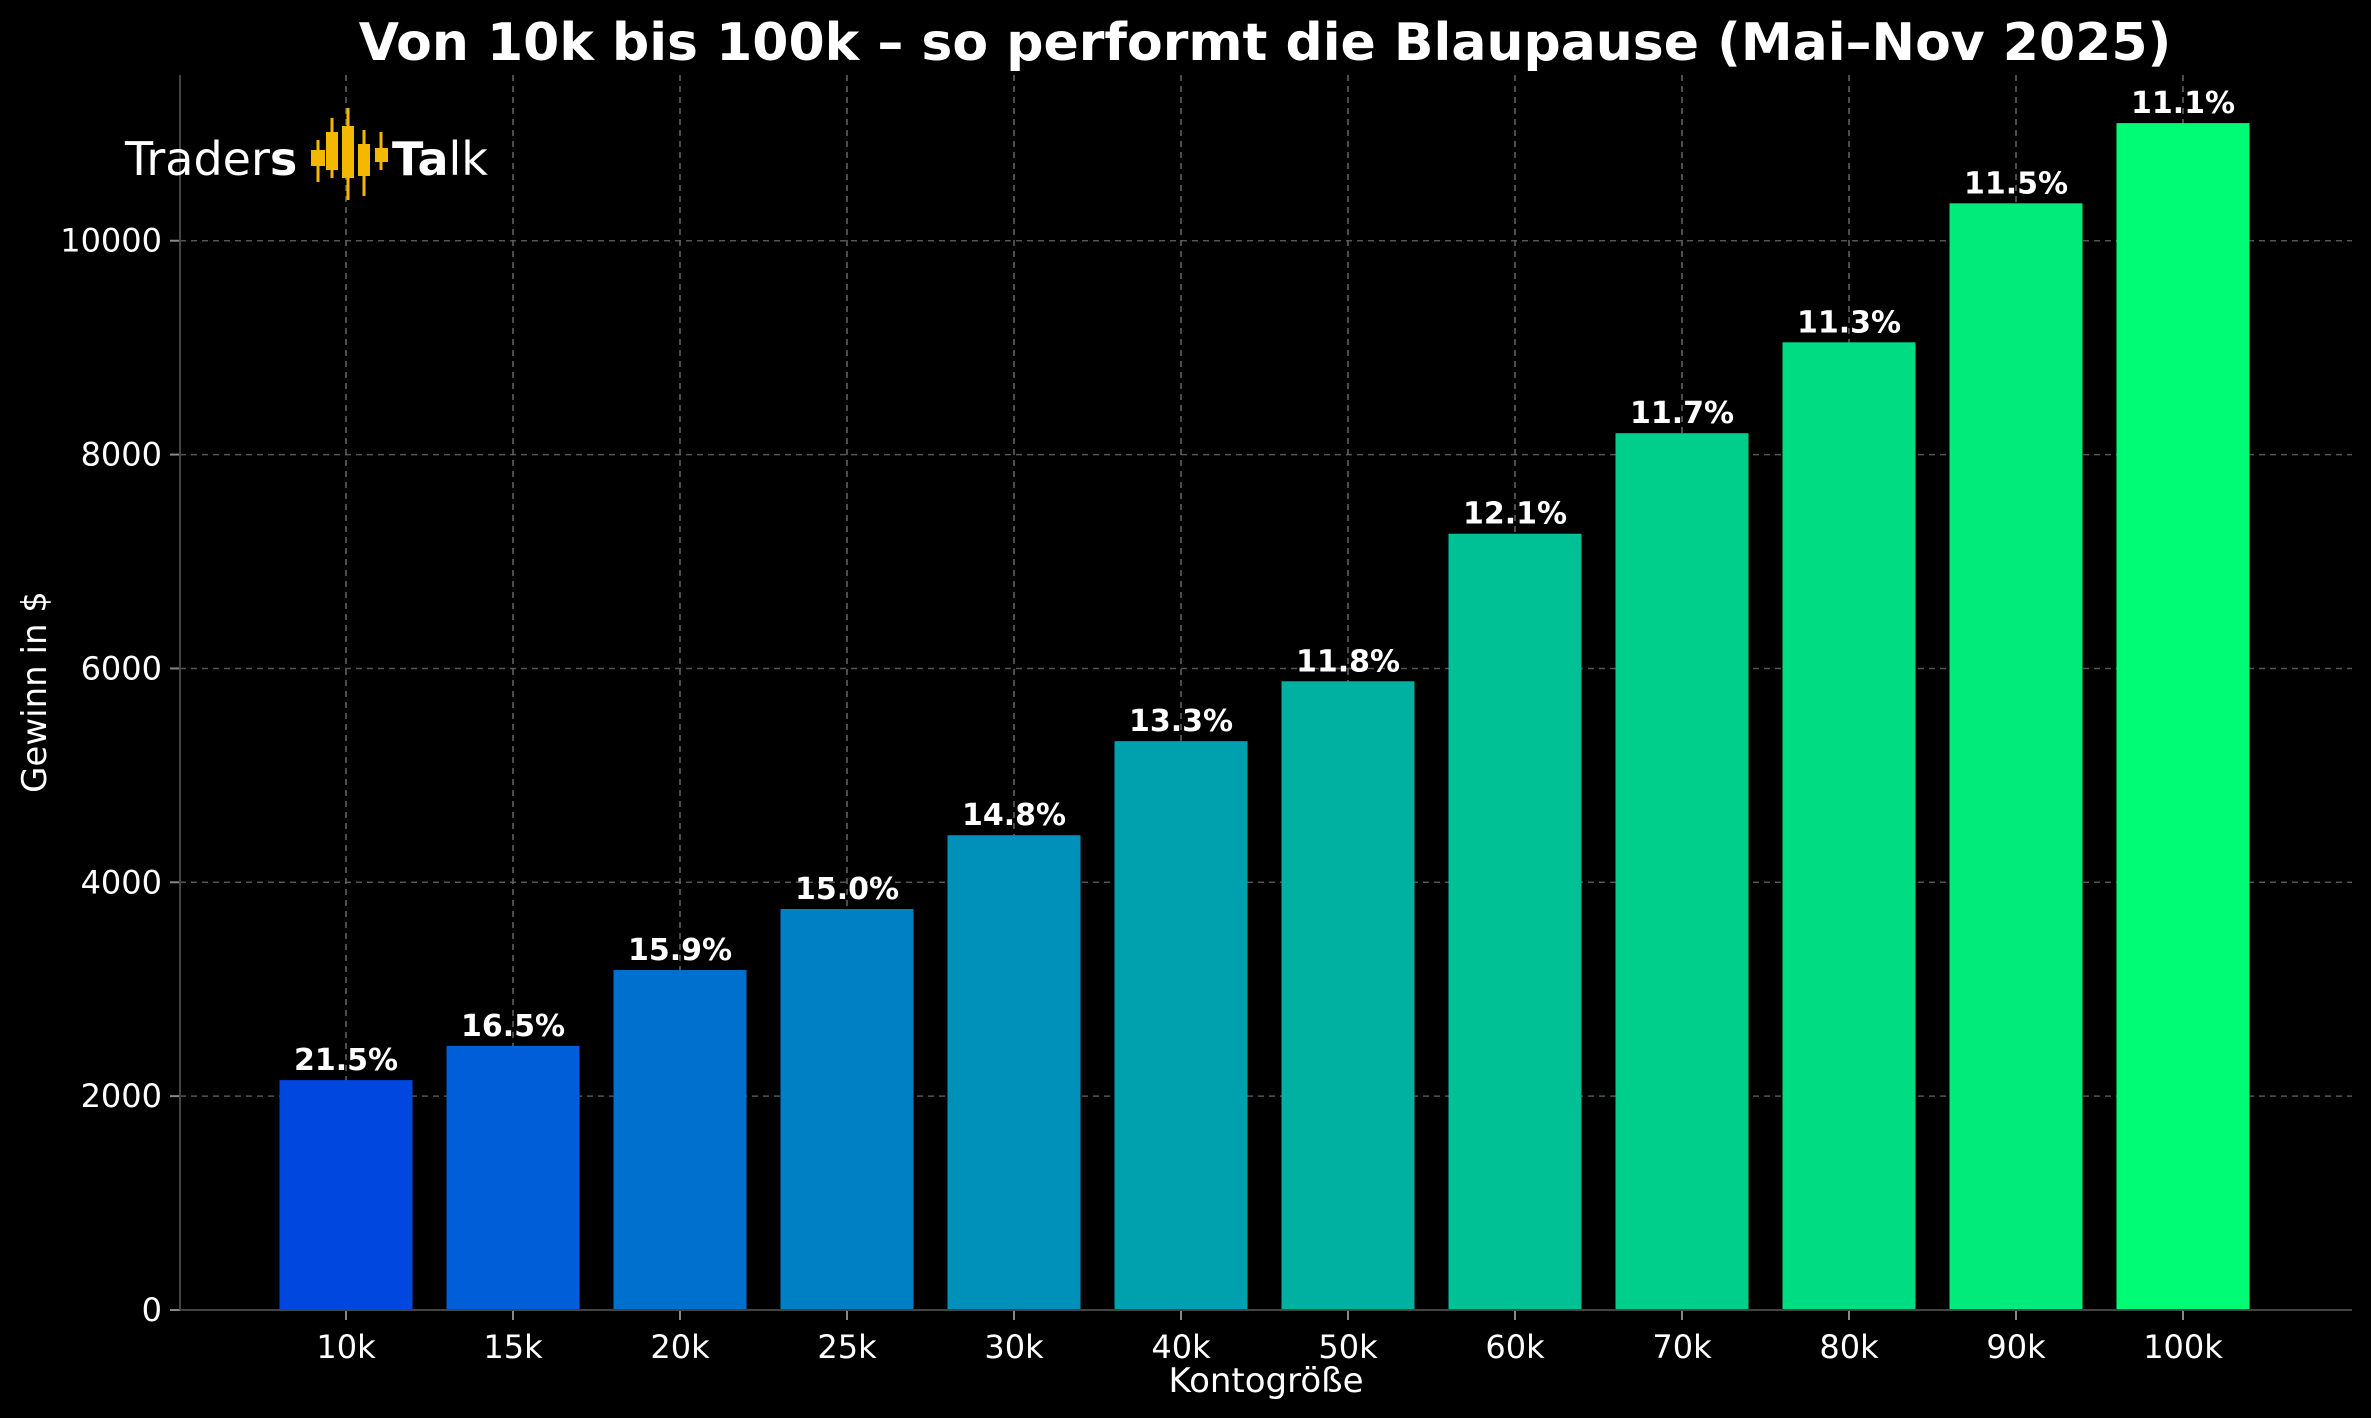  What do you see at coordinates (1014, 815) in the screenshot?
I see `data-label-30k: 14.8%` at bounding box center [1014, 815].